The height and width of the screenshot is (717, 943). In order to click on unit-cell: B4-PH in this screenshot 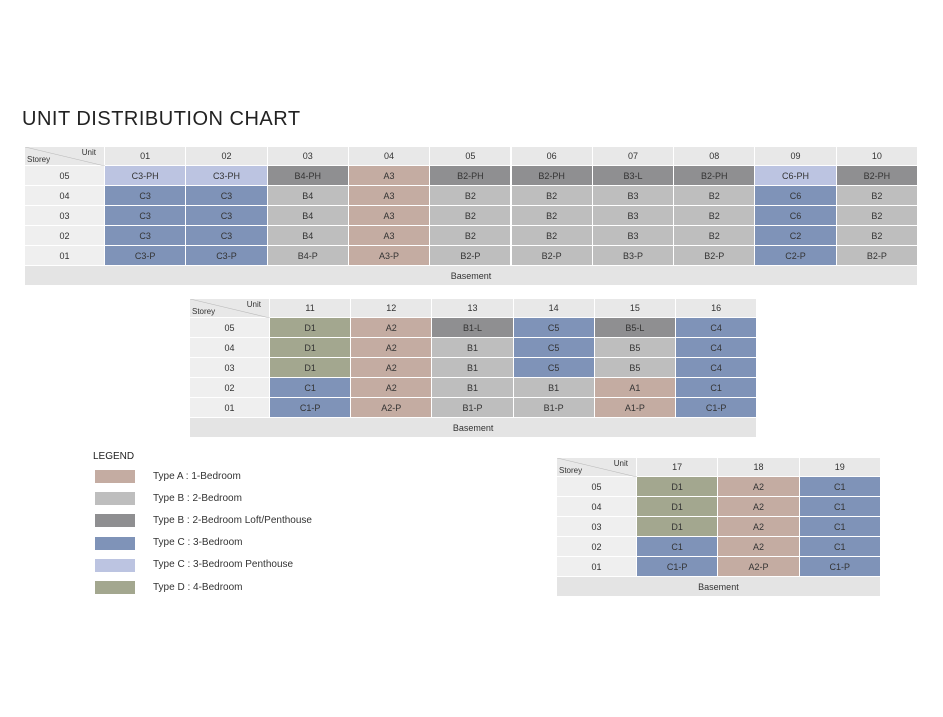, I will do `click(308, 176)`.